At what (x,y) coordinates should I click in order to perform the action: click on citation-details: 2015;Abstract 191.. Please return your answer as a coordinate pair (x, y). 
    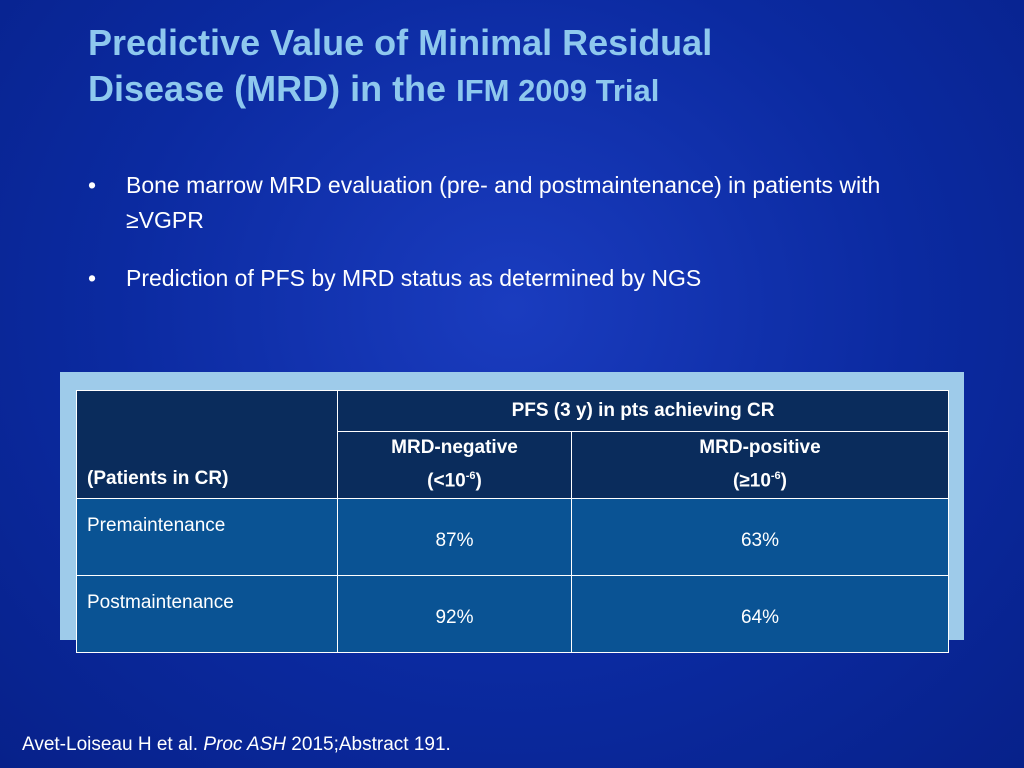
    Looking at the image, I should click on (368, 744).